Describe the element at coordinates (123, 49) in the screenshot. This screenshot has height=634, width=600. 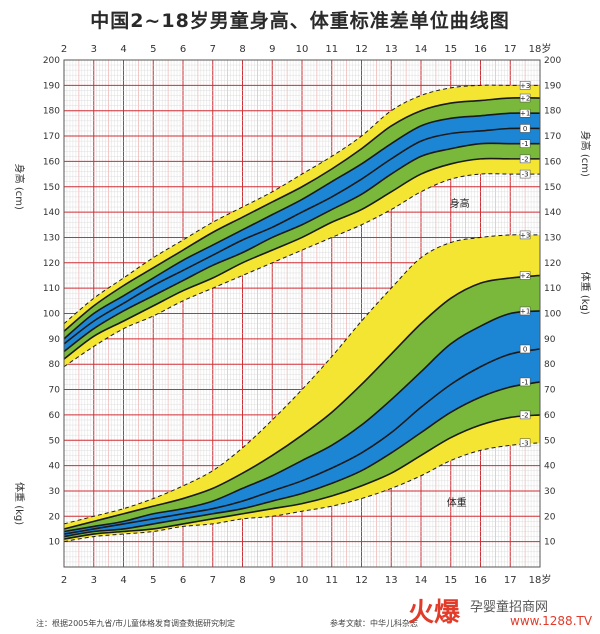
I see `x-tick-label-top: 4` at that location.